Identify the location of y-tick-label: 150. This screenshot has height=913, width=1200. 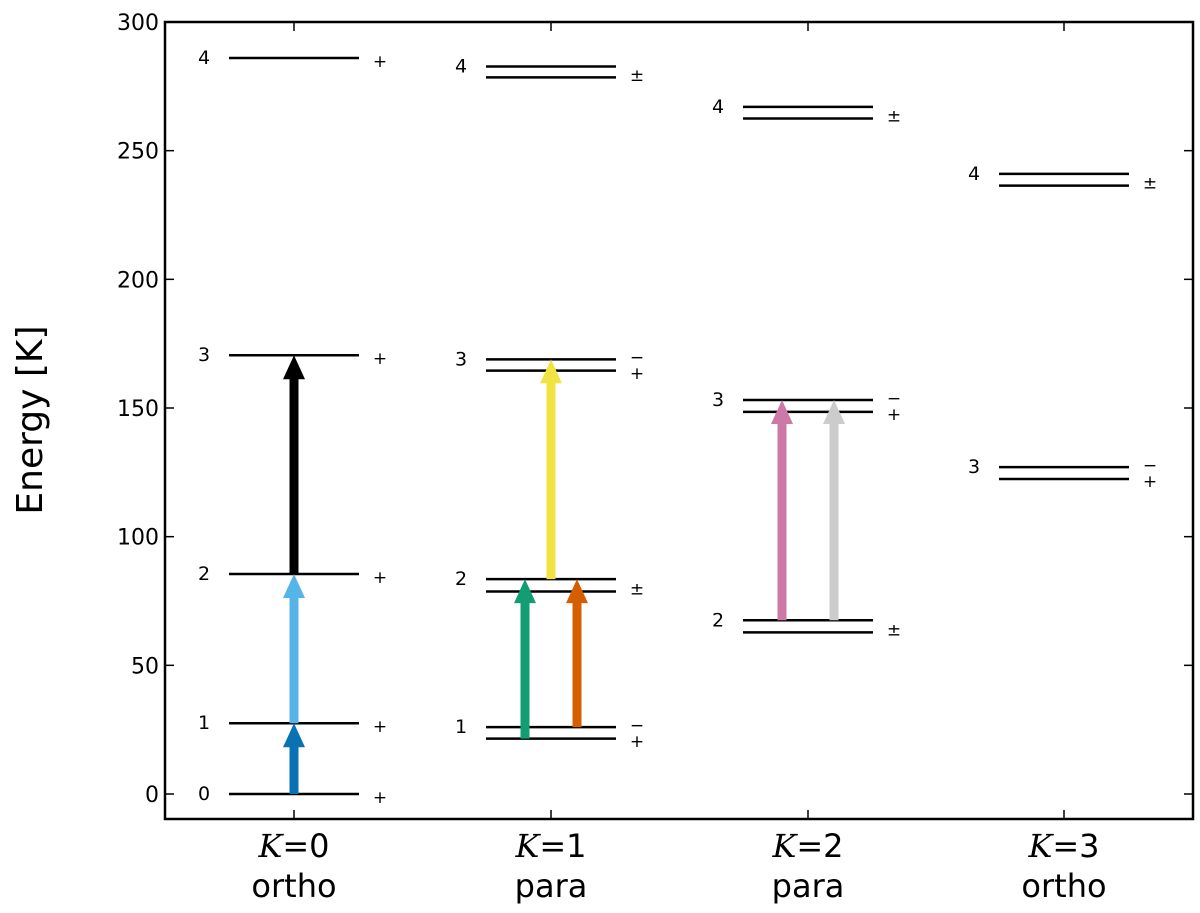
(138, 409).